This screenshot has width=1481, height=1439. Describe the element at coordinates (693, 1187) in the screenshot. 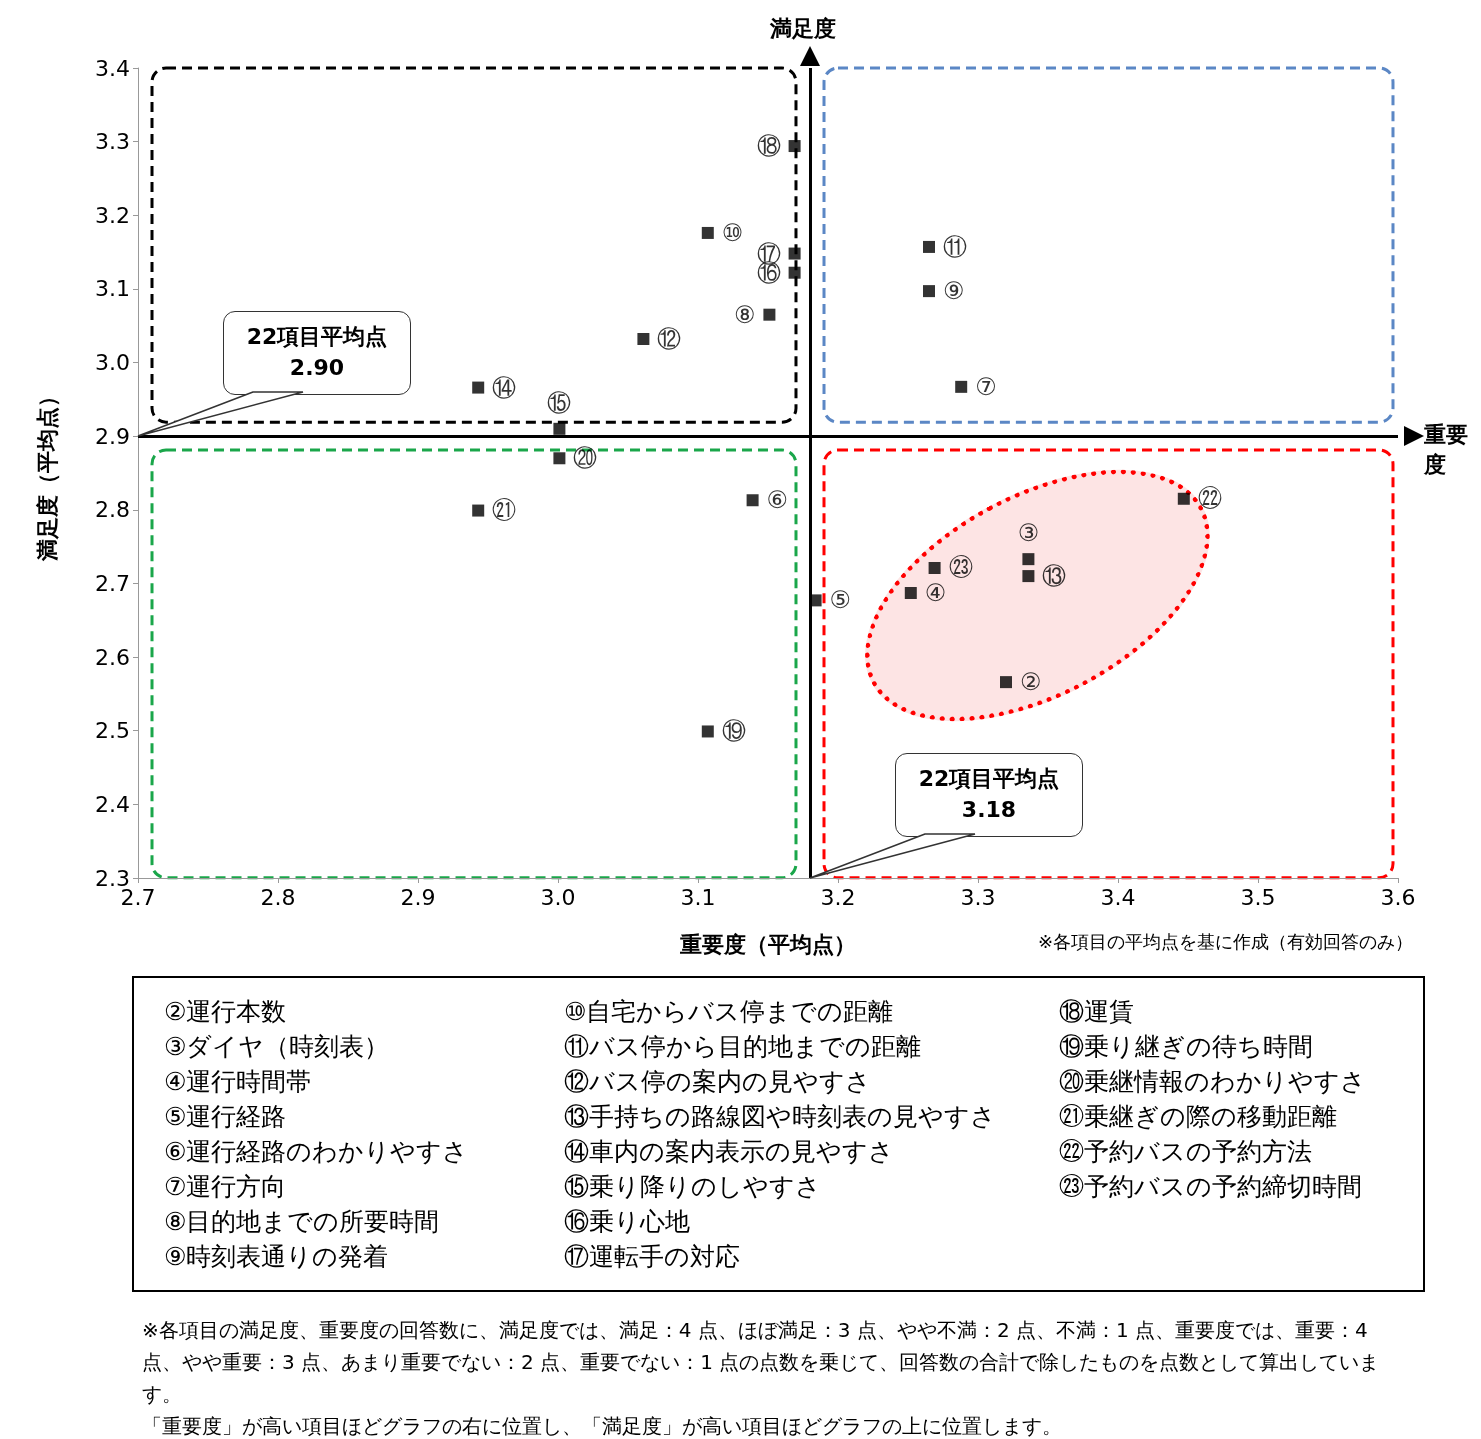

I see `text: ⑮乗り降りのしやすさ` at that location.